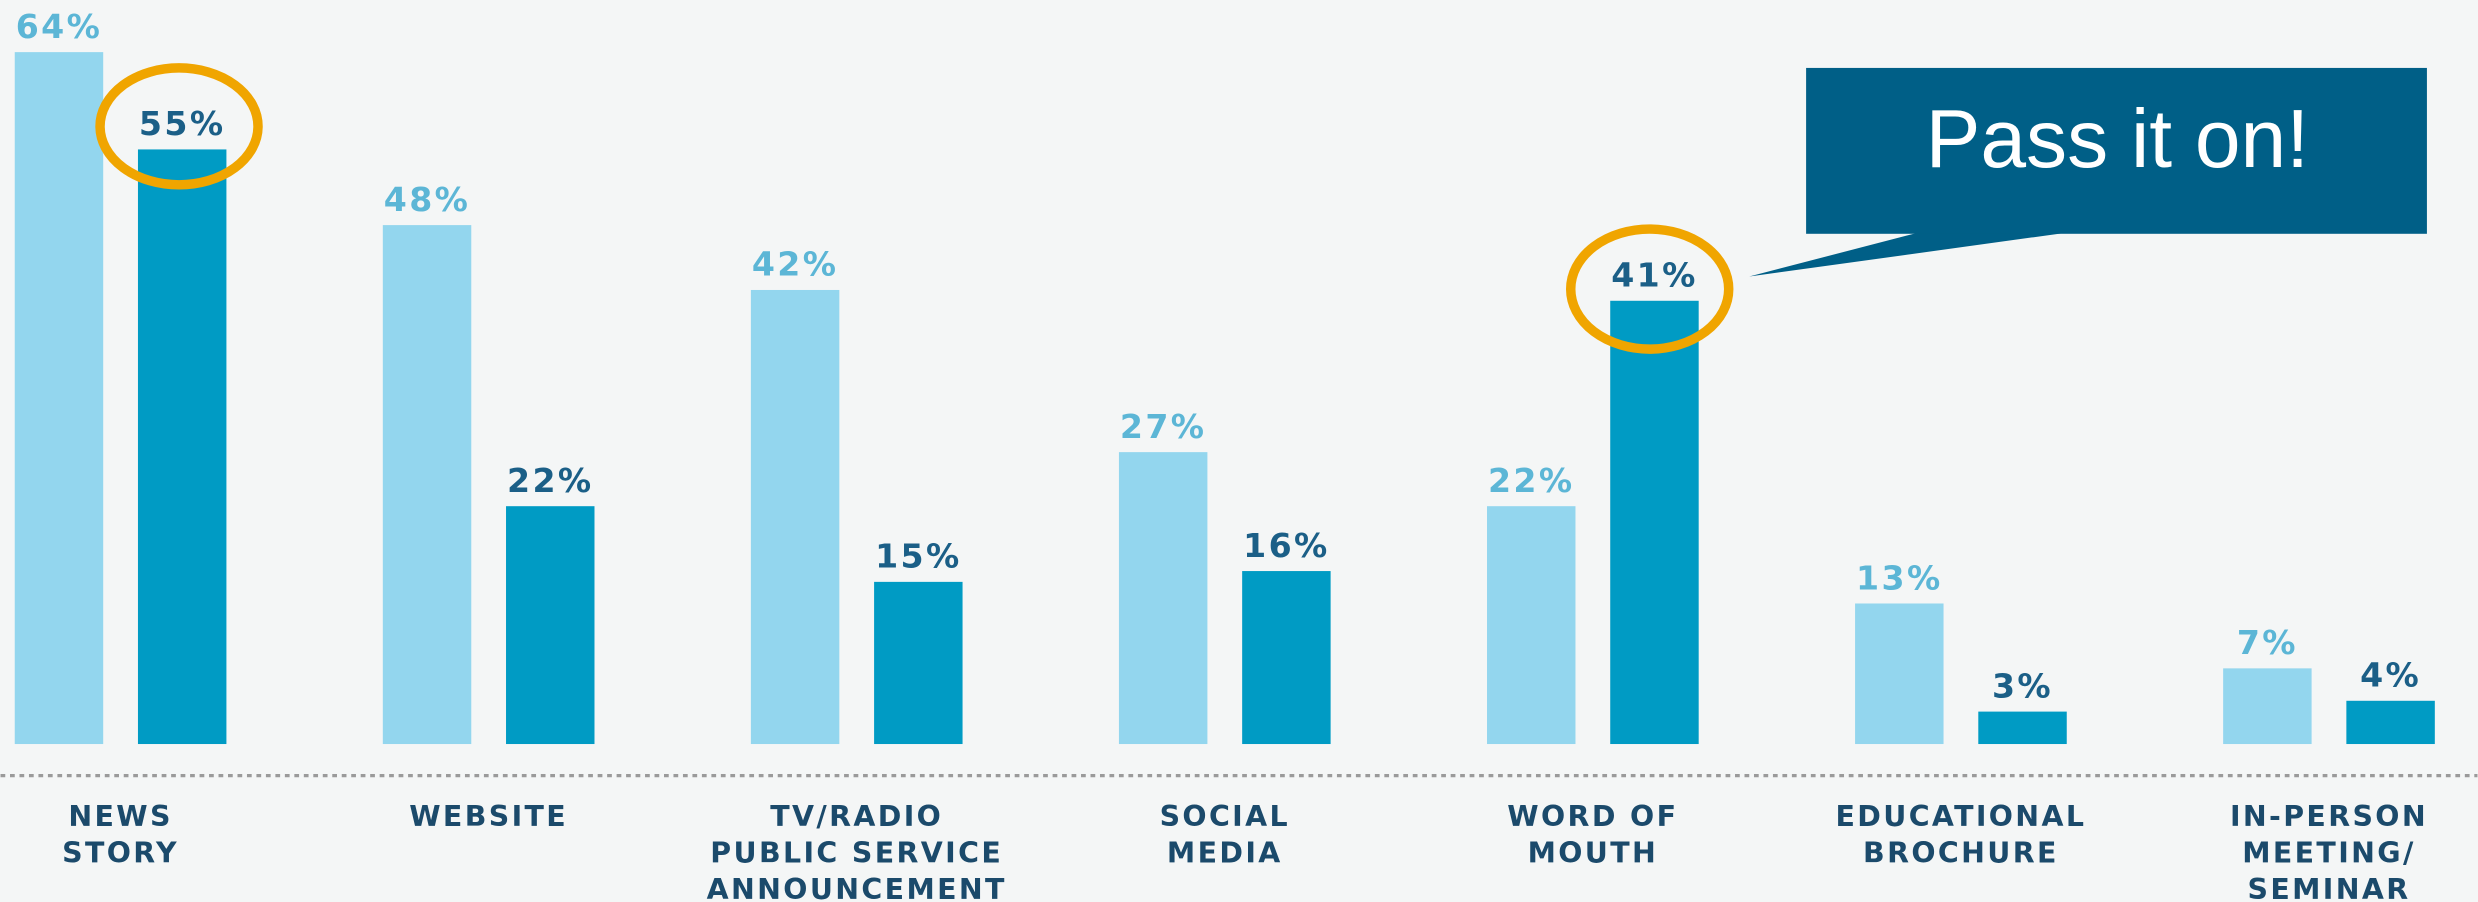  I want to click on value-label: 15%, so click(918, 556).